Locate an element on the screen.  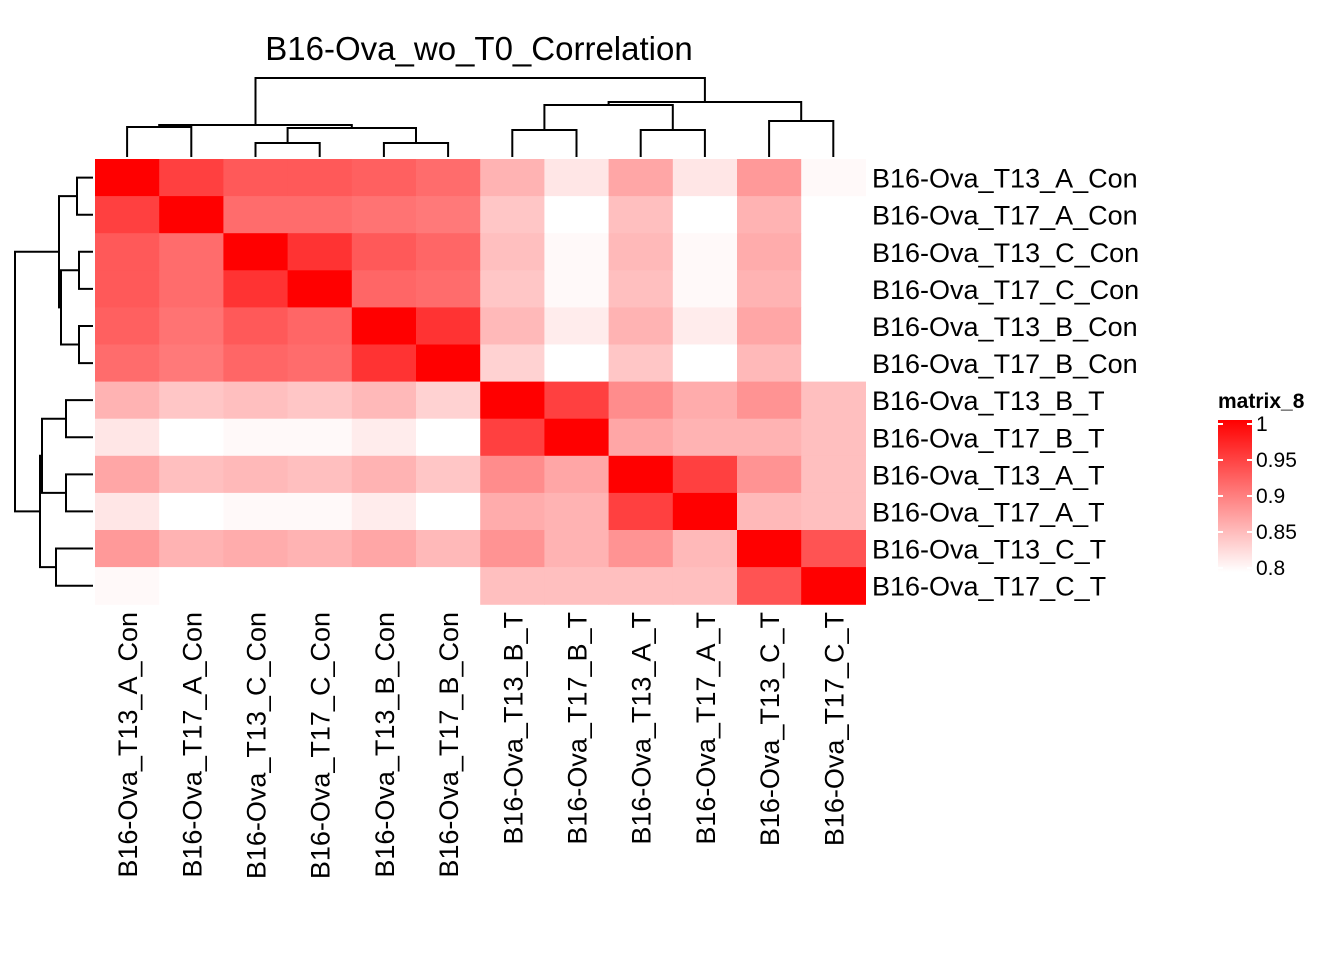
legend-title: matrix_8 is located at coordinates (1261, 401).